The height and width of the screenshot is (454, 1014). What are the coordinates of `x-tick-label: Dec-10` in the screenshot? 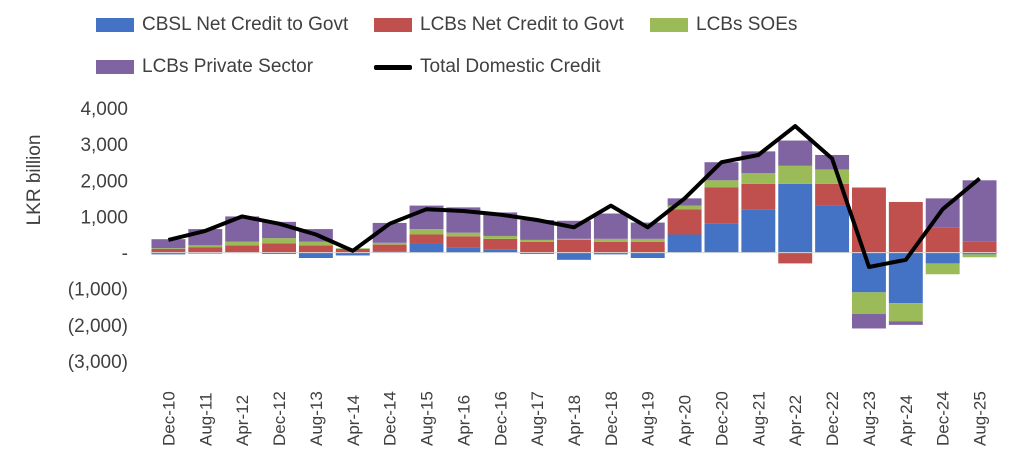 It's located at (168, 418).